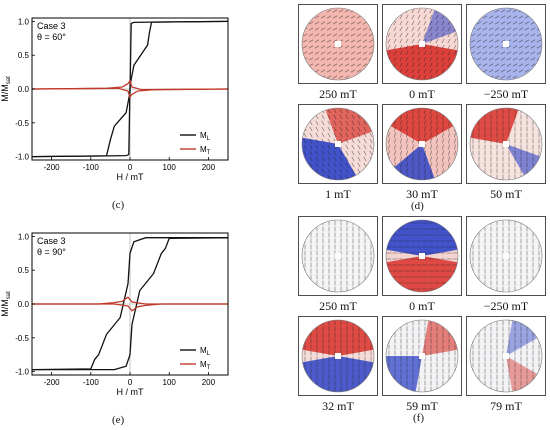 This screenshot has width=550, height=430. I want to click on field-label: 79 mT, so click(506, 406).